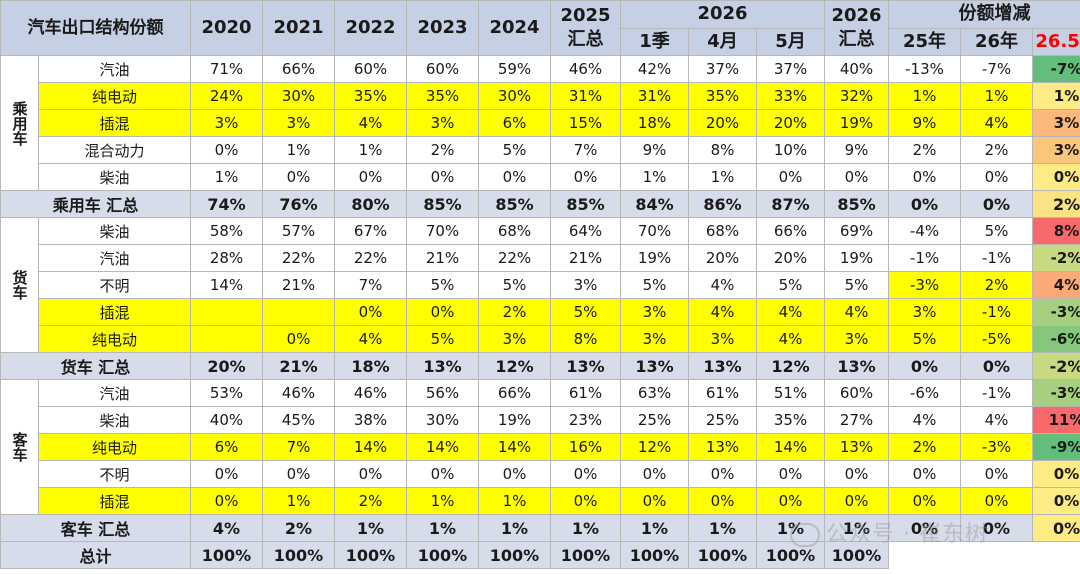 The width and height of the screenshot is (1080, 574). What do you see at coordinates (442, 28) in the screenshot?
I see `year-2023: 2023` at bounding box center [442, 28].